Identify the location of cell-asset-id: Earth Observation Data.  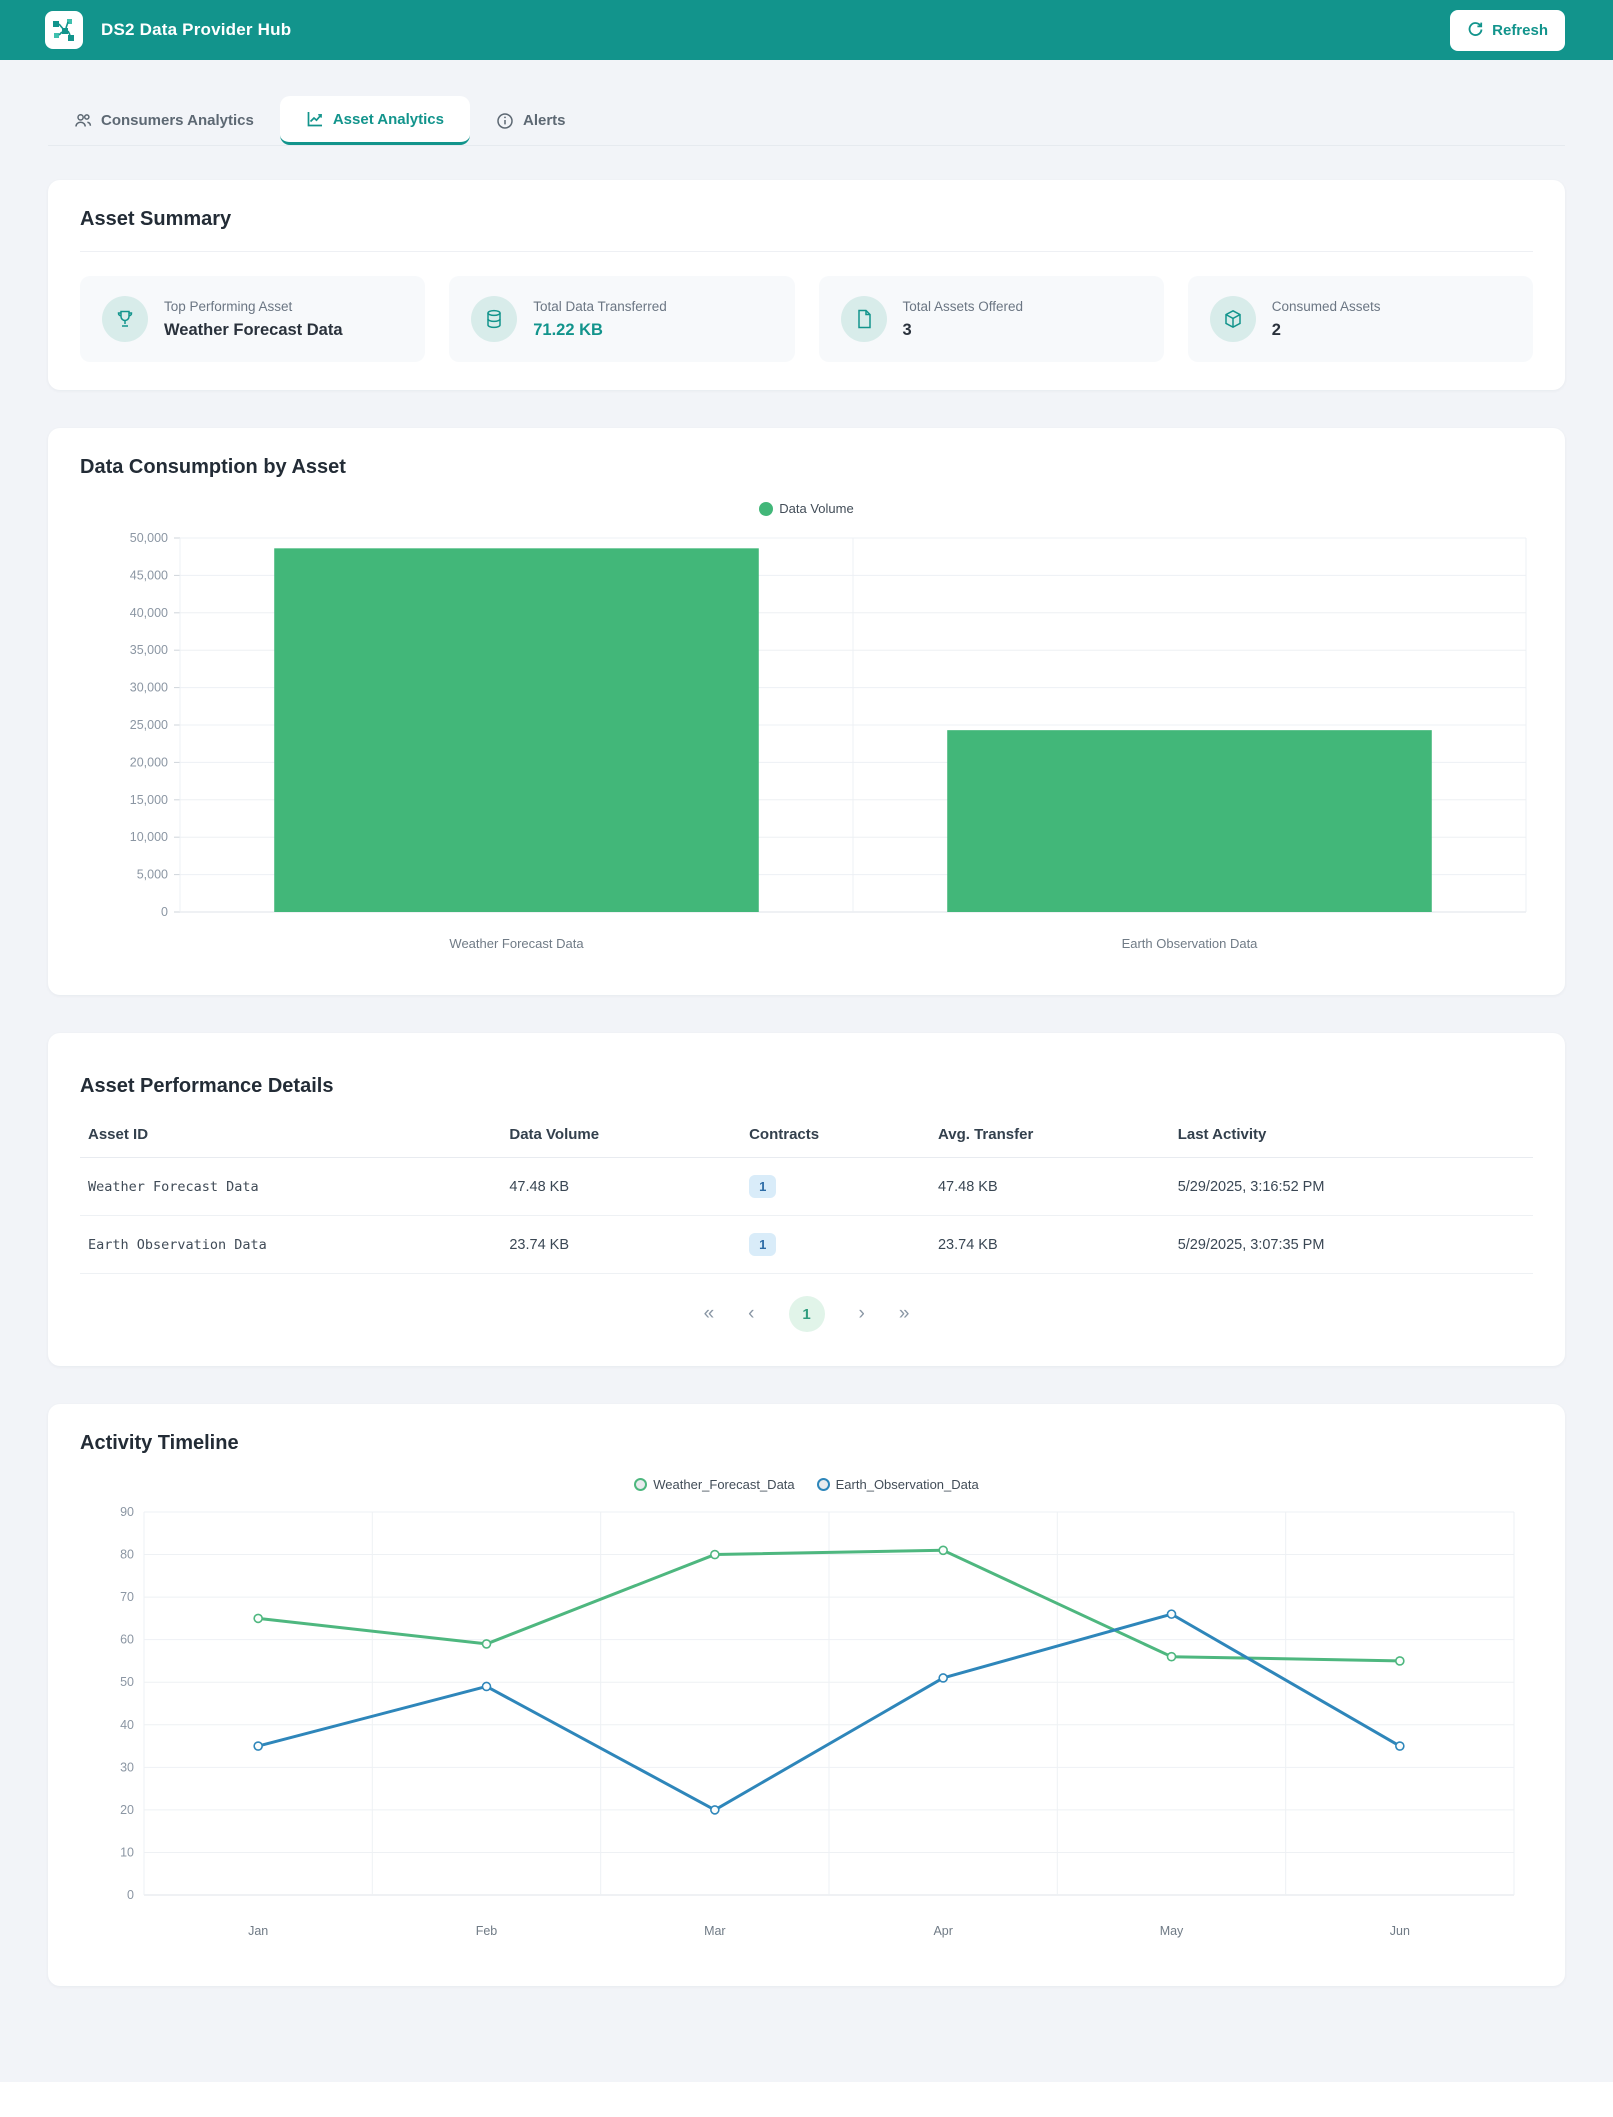
(291, 1244).